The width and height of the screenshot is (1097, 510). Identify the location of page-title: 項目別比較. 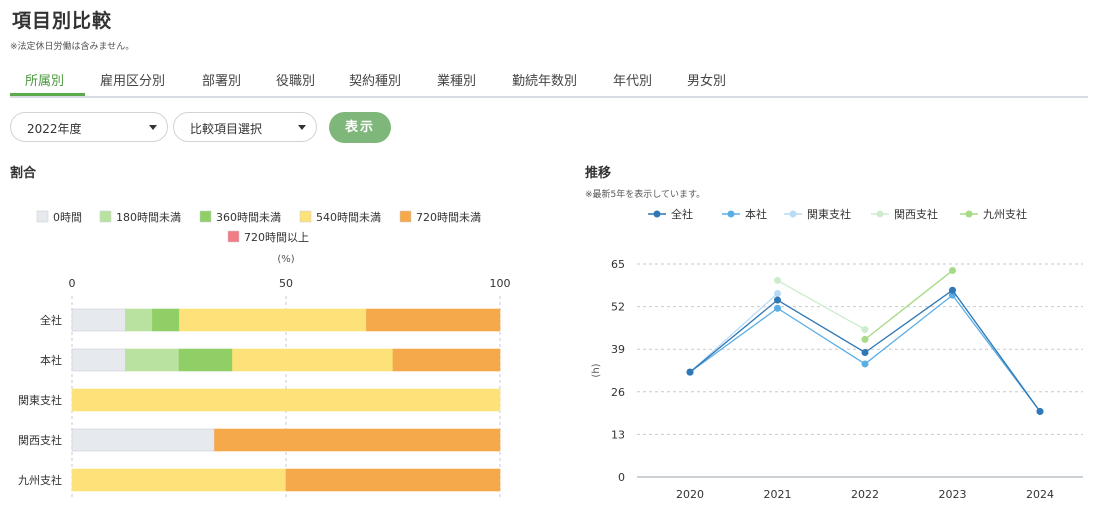
(62, 21).